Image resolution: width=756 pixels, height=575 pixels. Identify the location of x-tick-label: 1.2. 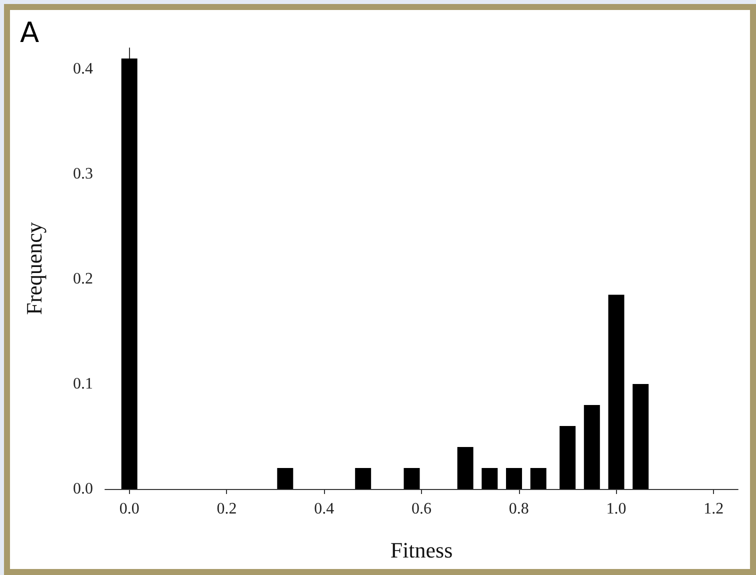
(714, 509).